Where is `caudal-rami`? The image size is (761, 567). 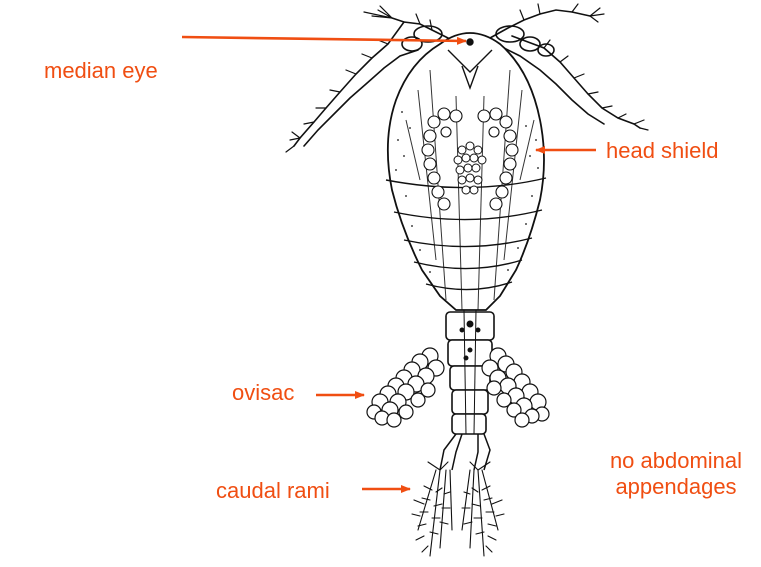
caudal-rami is located at coordinates (465, 452).